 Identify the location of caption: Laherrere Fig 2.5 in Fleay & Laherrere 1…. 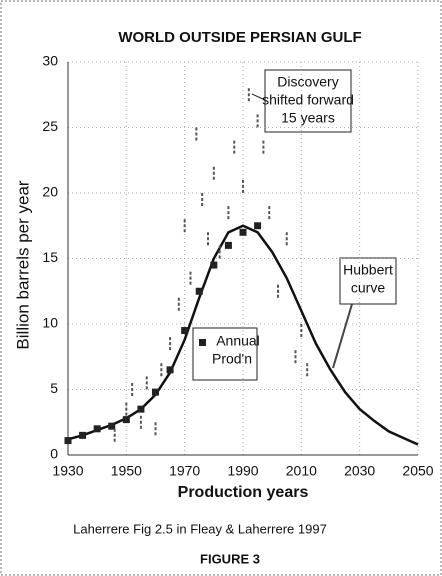
(200, 528).